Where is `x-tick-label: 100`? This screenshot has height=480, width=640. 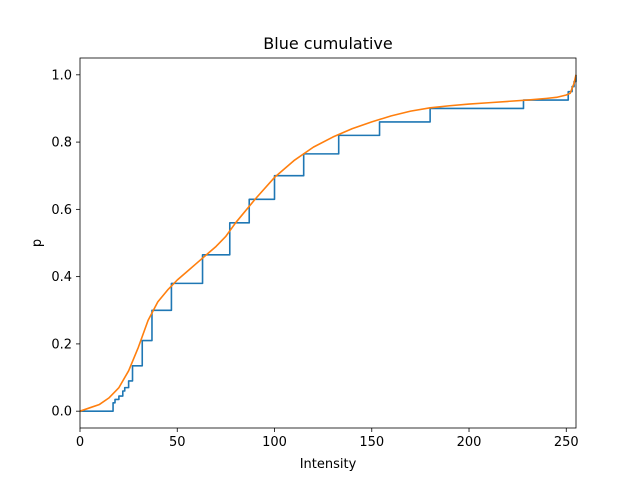 x-tick-label: 100 is located at coordinates (274, 442).